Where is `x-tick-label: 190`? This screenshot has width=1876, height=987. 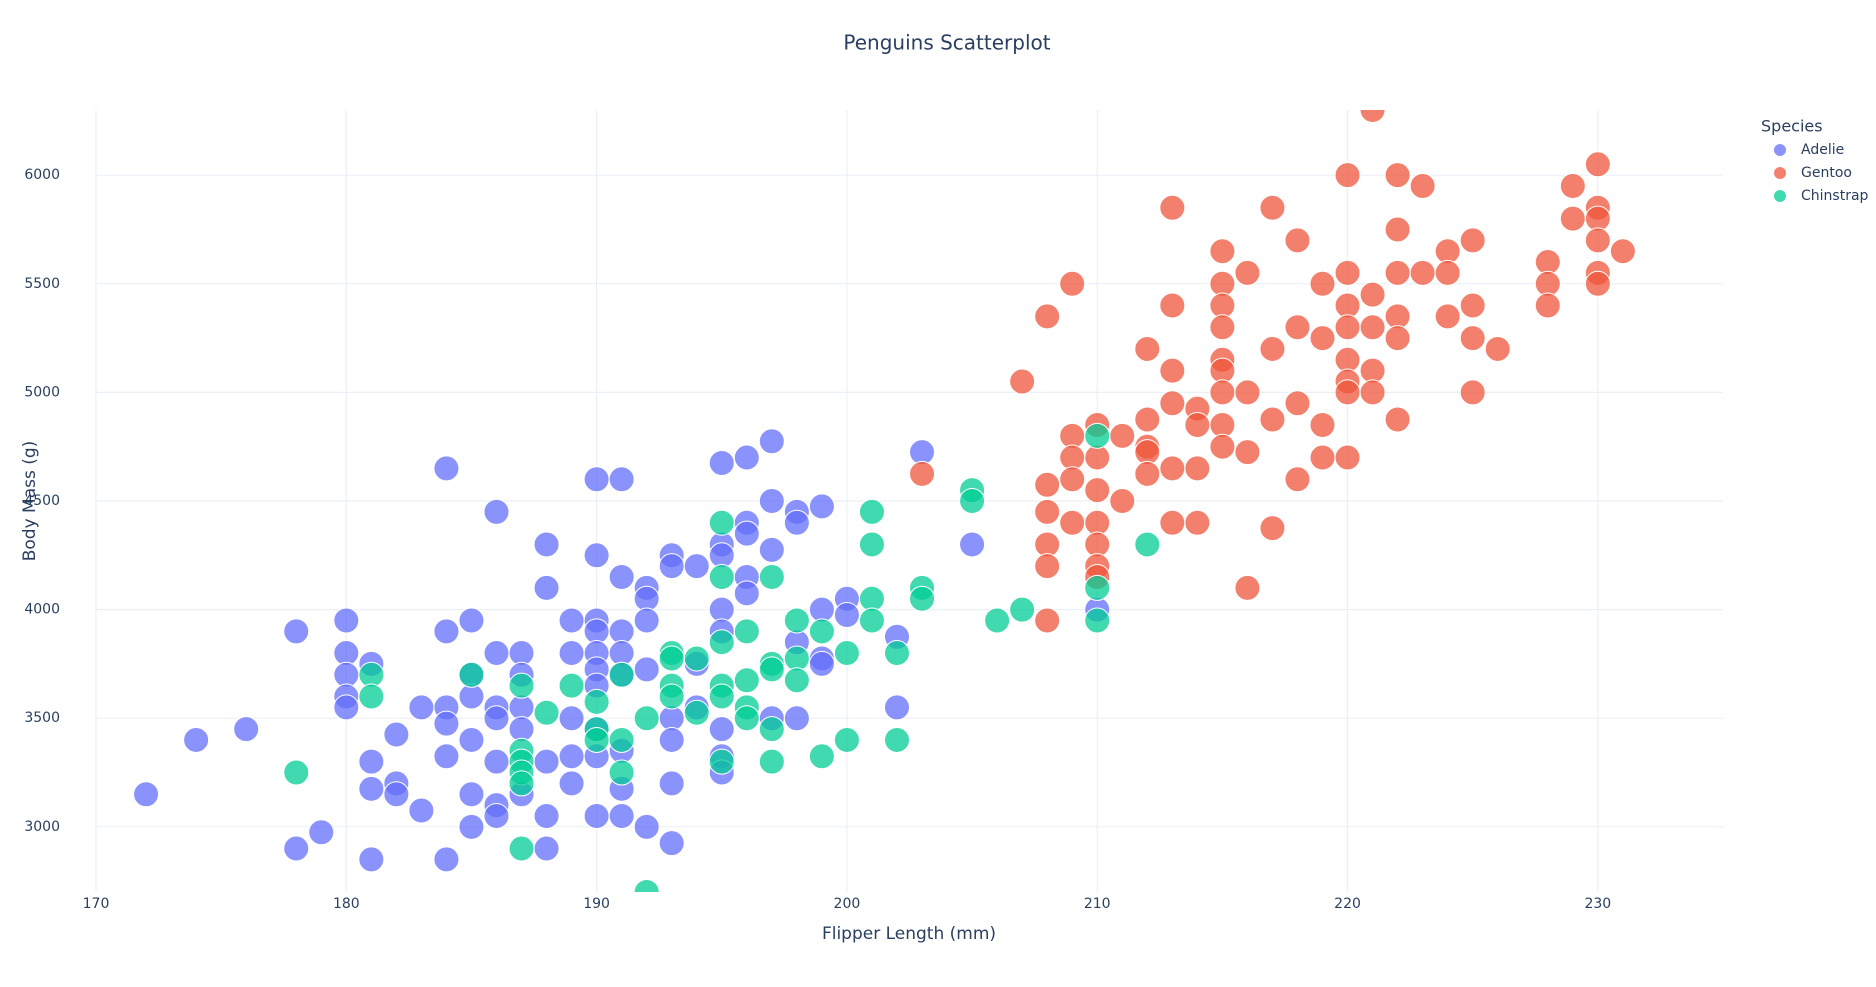 x-tick-label: 190 is located at coordinates (596, 904).